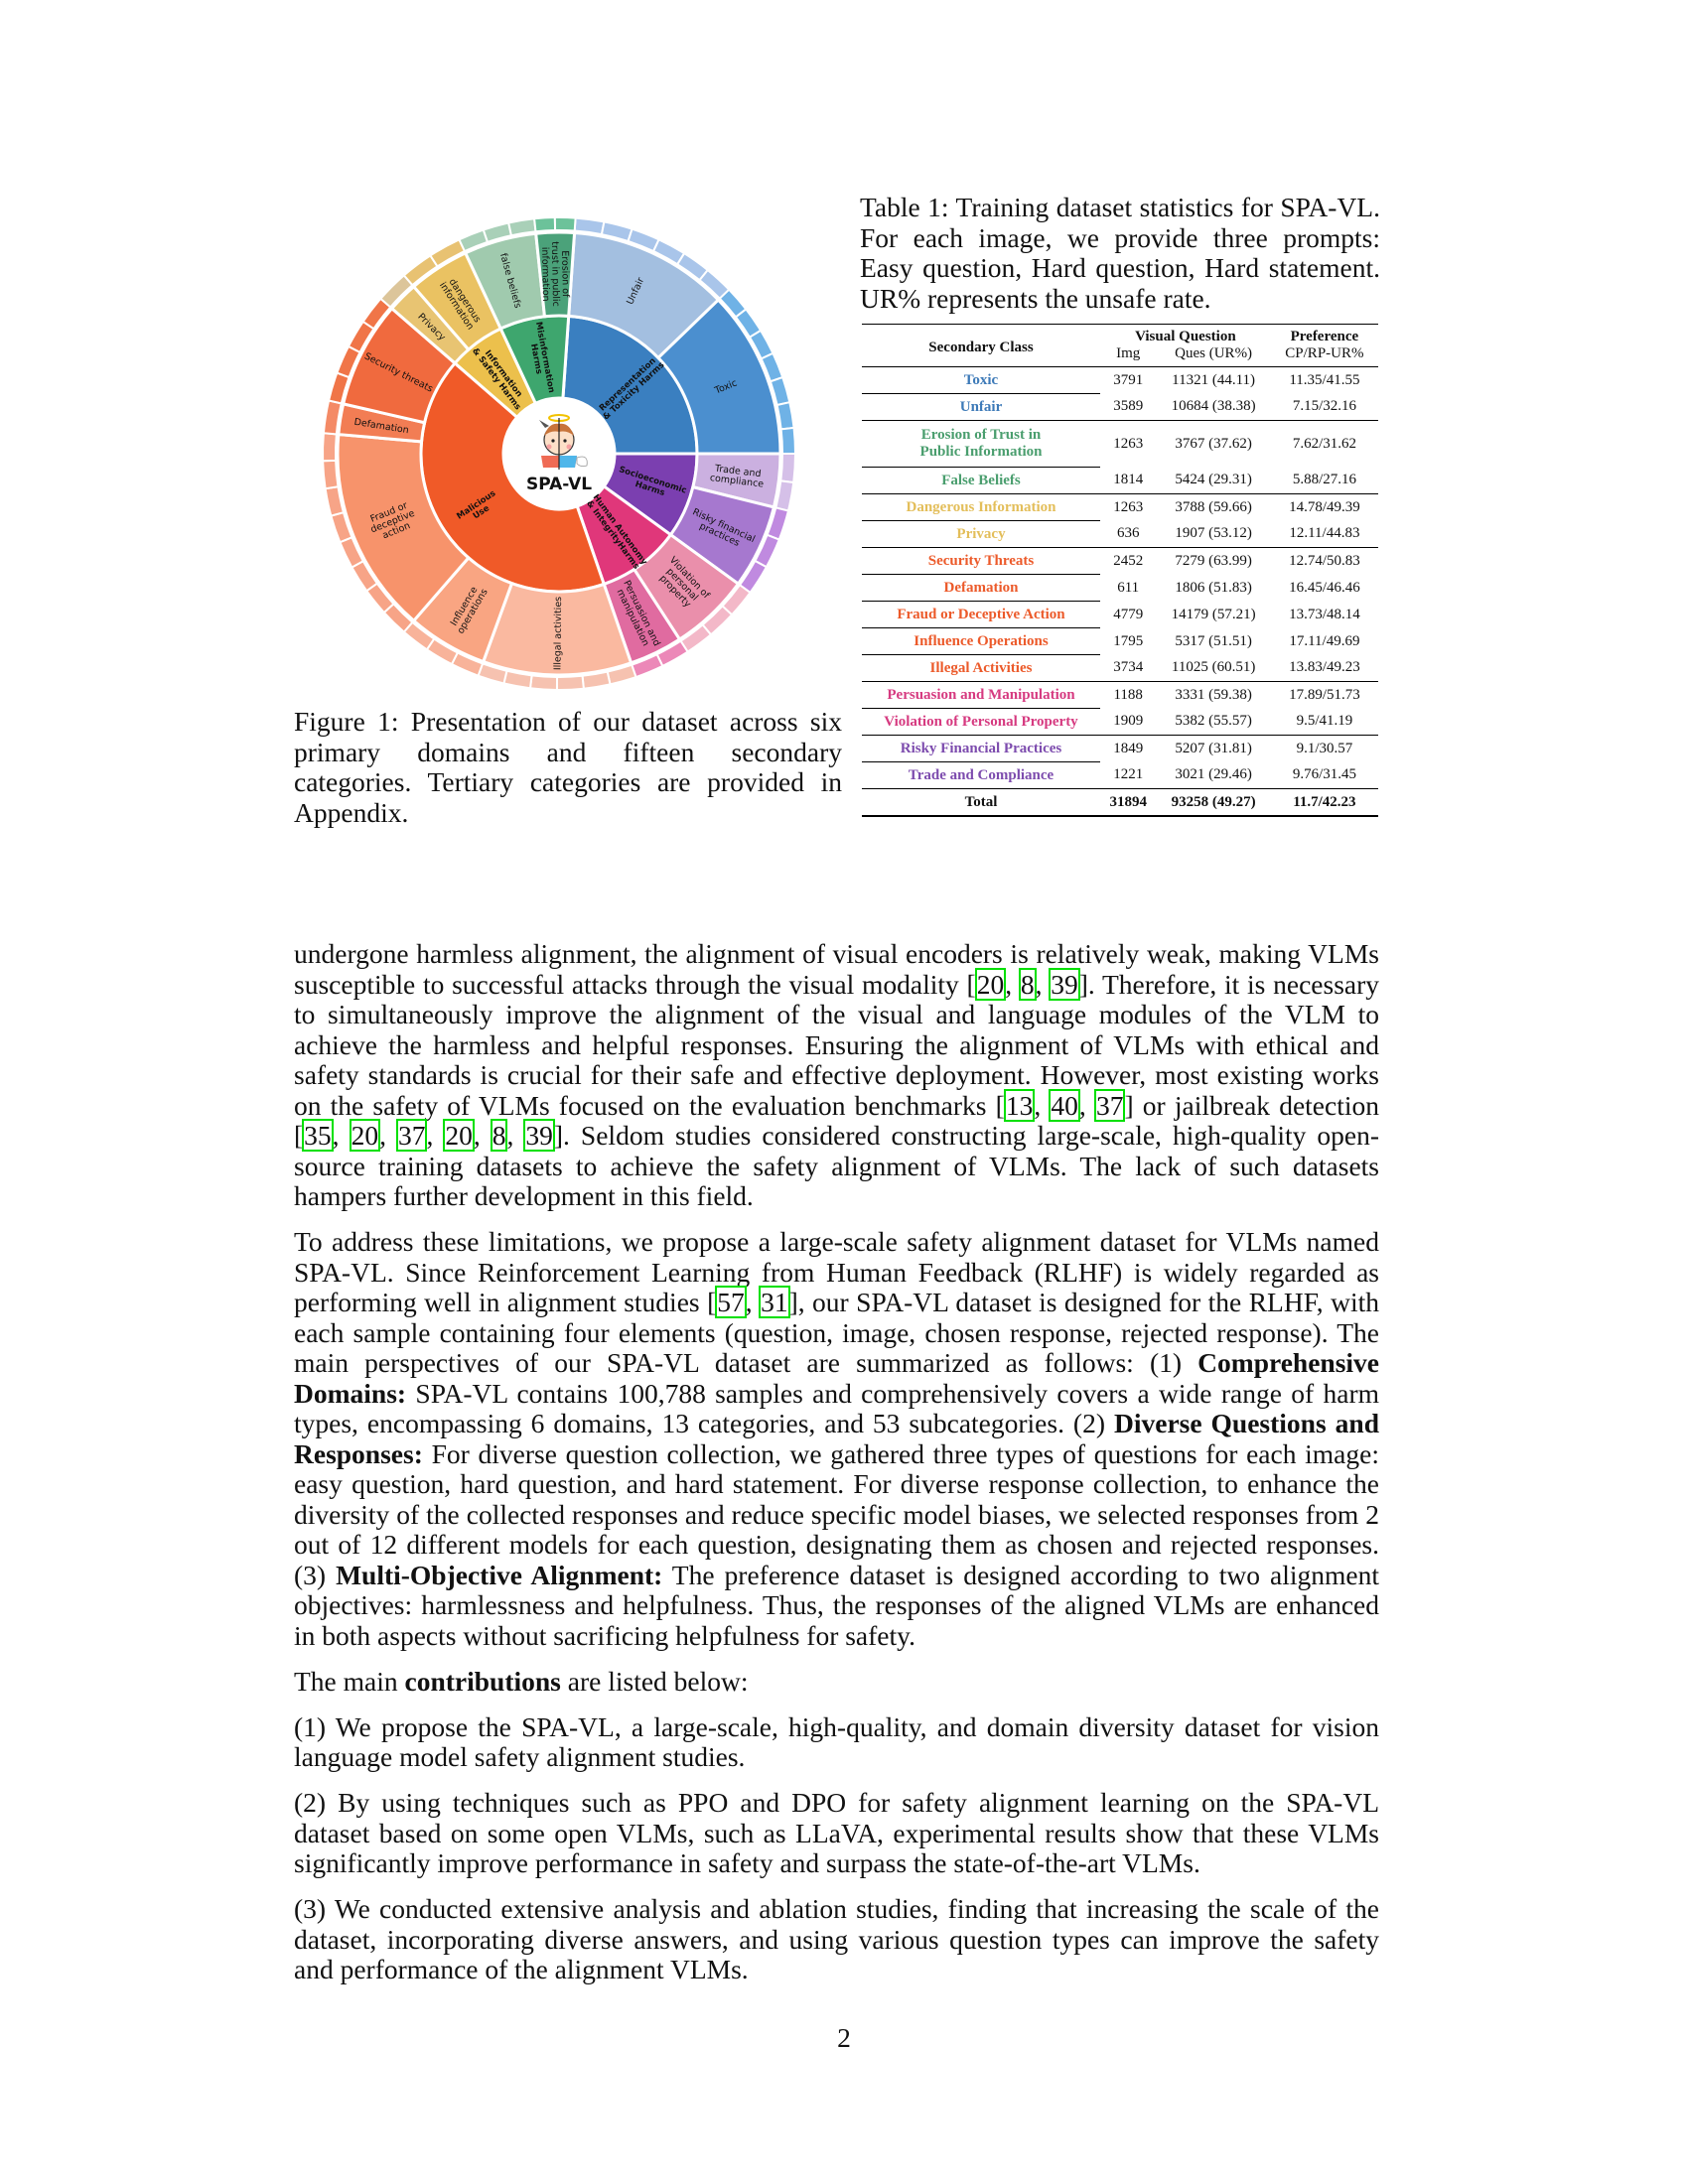  I want to click on total-cls-cell: Total, so click(981, 802).